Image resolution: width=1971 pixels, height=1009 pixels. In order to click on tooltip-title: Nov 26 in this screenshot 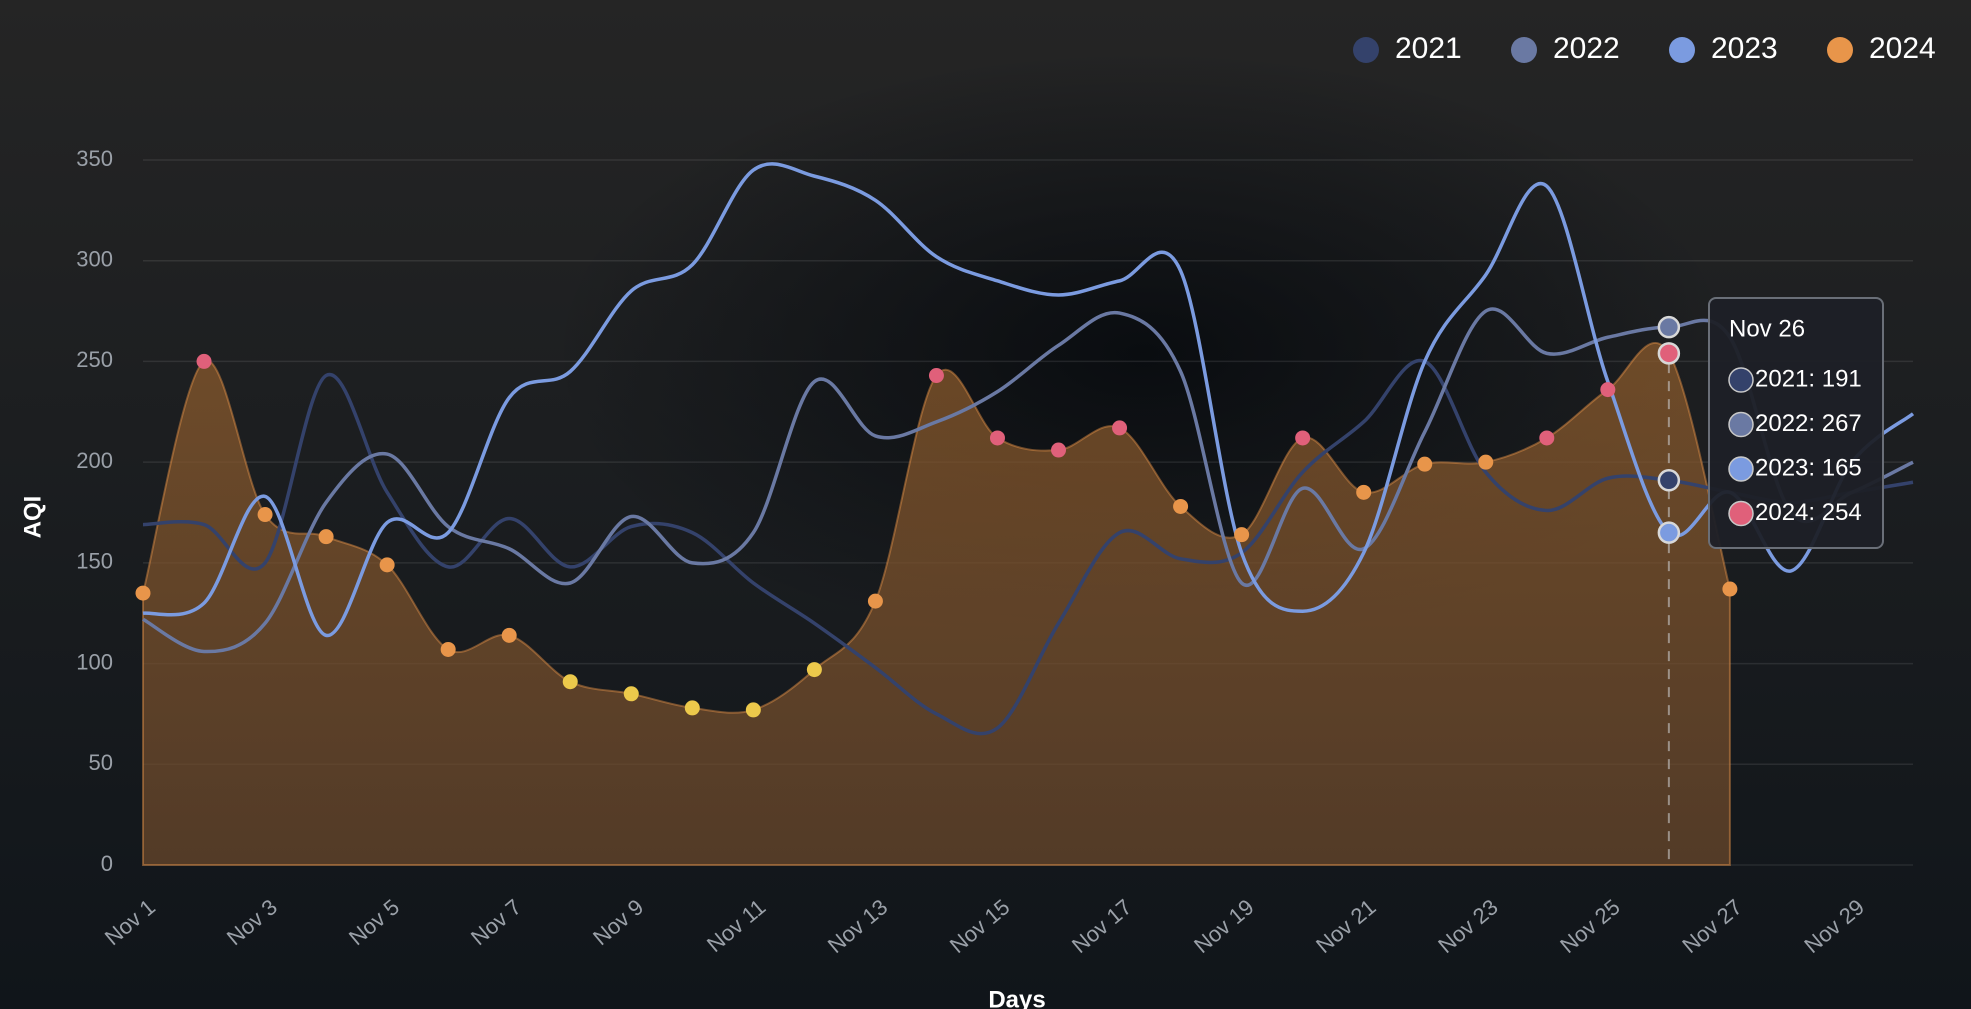, I will do `click(1767, 328)`.